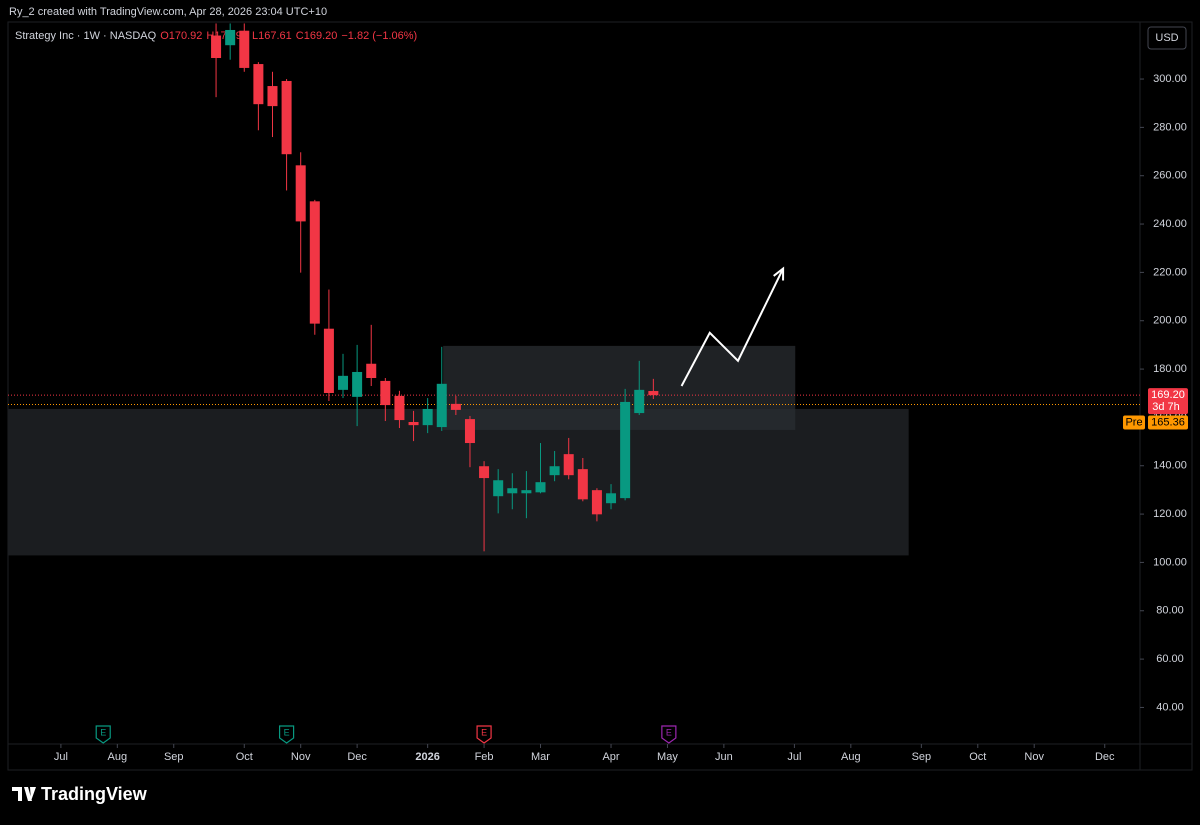  What do you see at coordinates (1170, 562) in the screenshot?
I see `y-tick-label: 100.00` at bounding box center [1170, 562].